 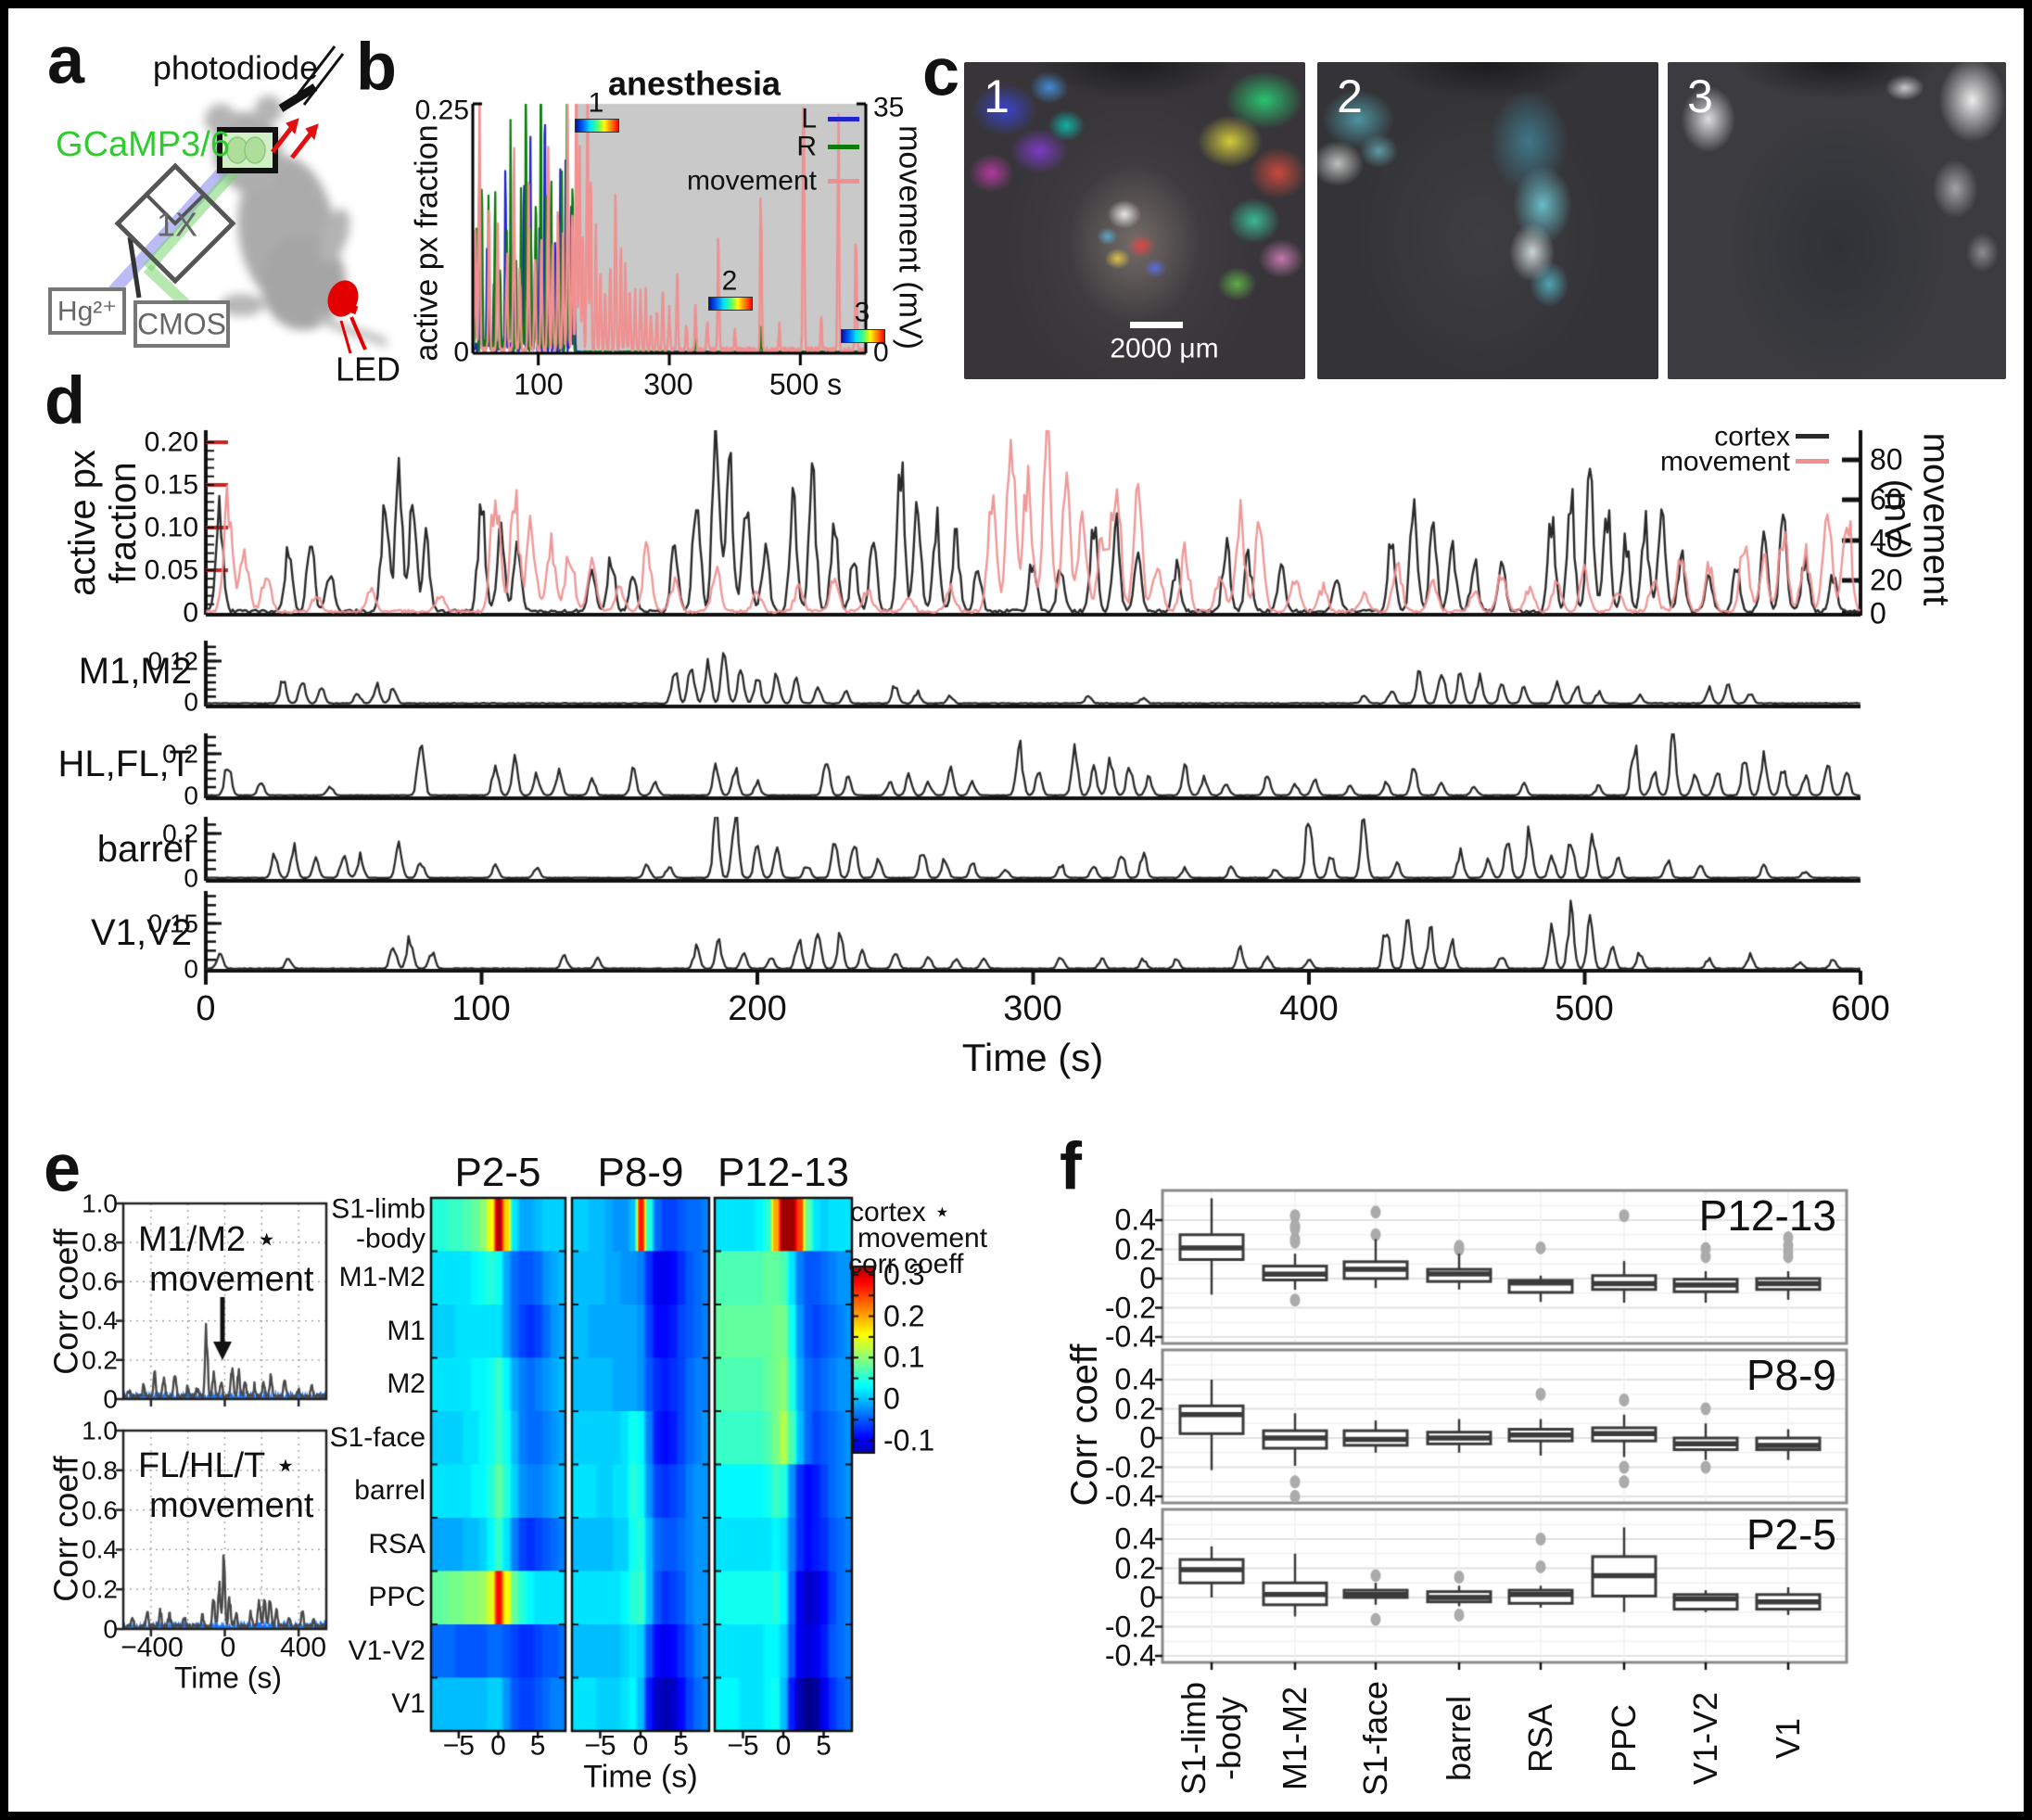 I want to click on label-panel_e-hm_rows-9: V1, so click(x=408, y=1703).